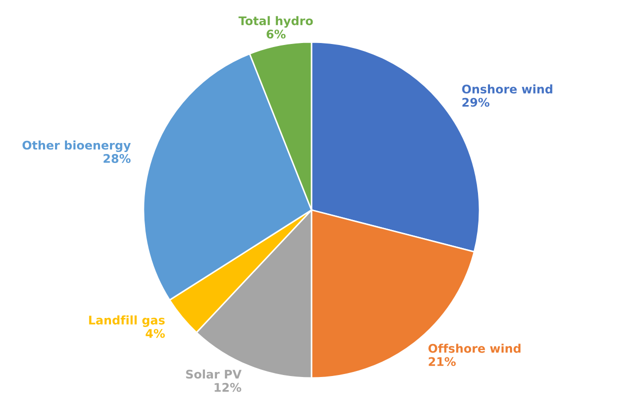 The height and width of the screenshot is (420, 623). What do you see at coordinates (276, 34) in the screenshot?
I see `data-label: 6%` at bounding box center [276, 34].